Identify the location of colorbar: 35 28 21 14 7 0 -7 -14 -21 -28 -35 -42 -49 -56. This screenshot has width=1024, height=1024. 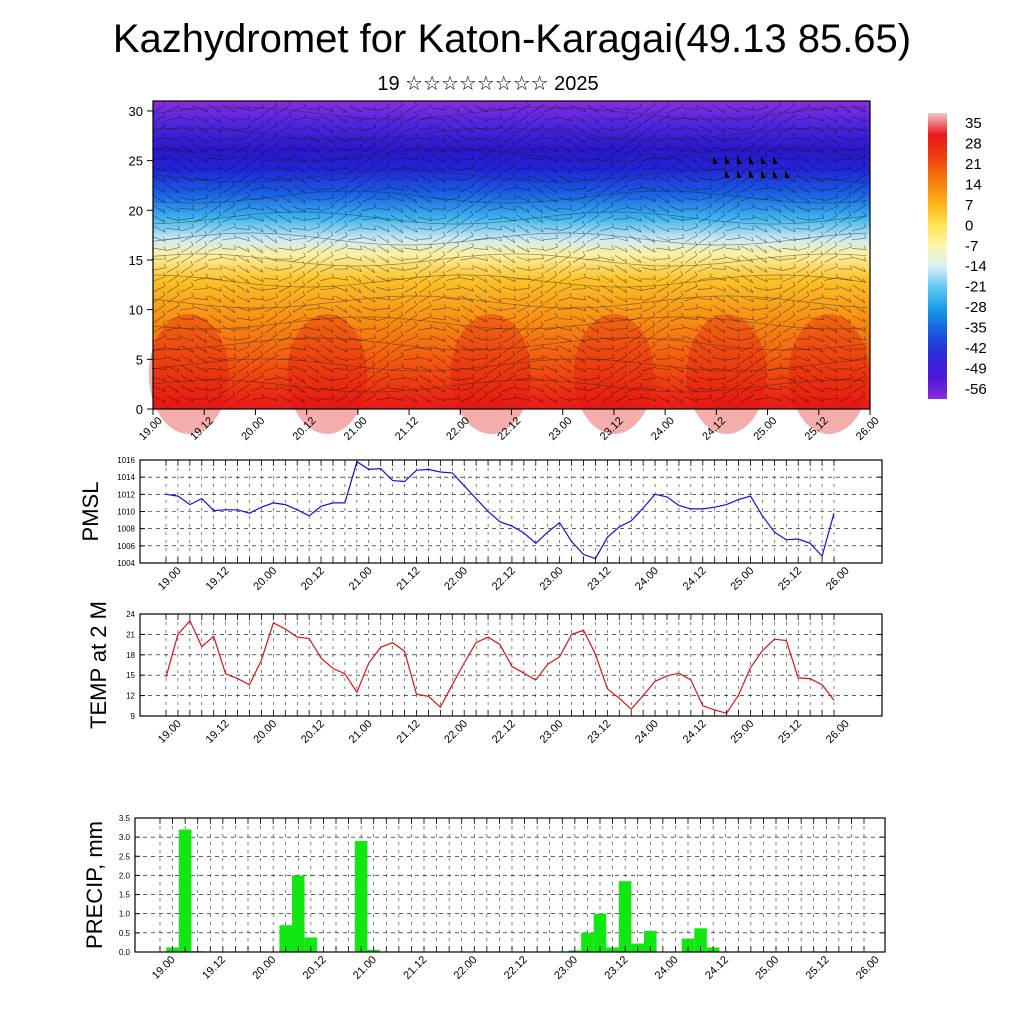
(957, 256).